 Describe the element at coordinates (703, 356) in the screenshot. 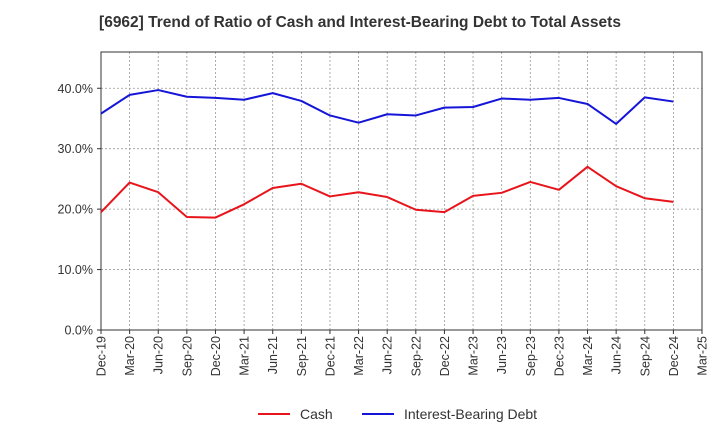

I see `x-tick-label: Mar-25` at that location.